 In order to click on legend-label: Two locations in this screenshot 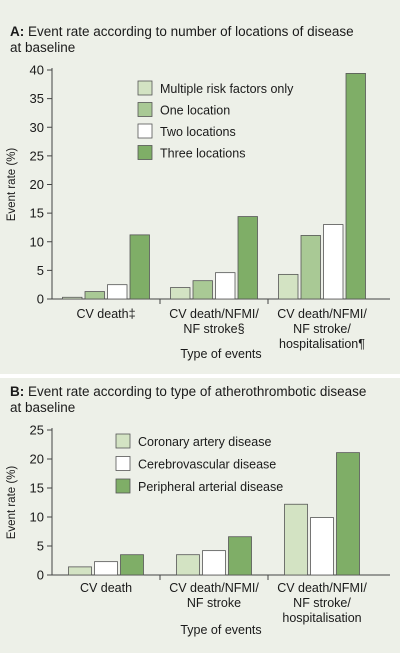, I will do `click(198, 132)`.